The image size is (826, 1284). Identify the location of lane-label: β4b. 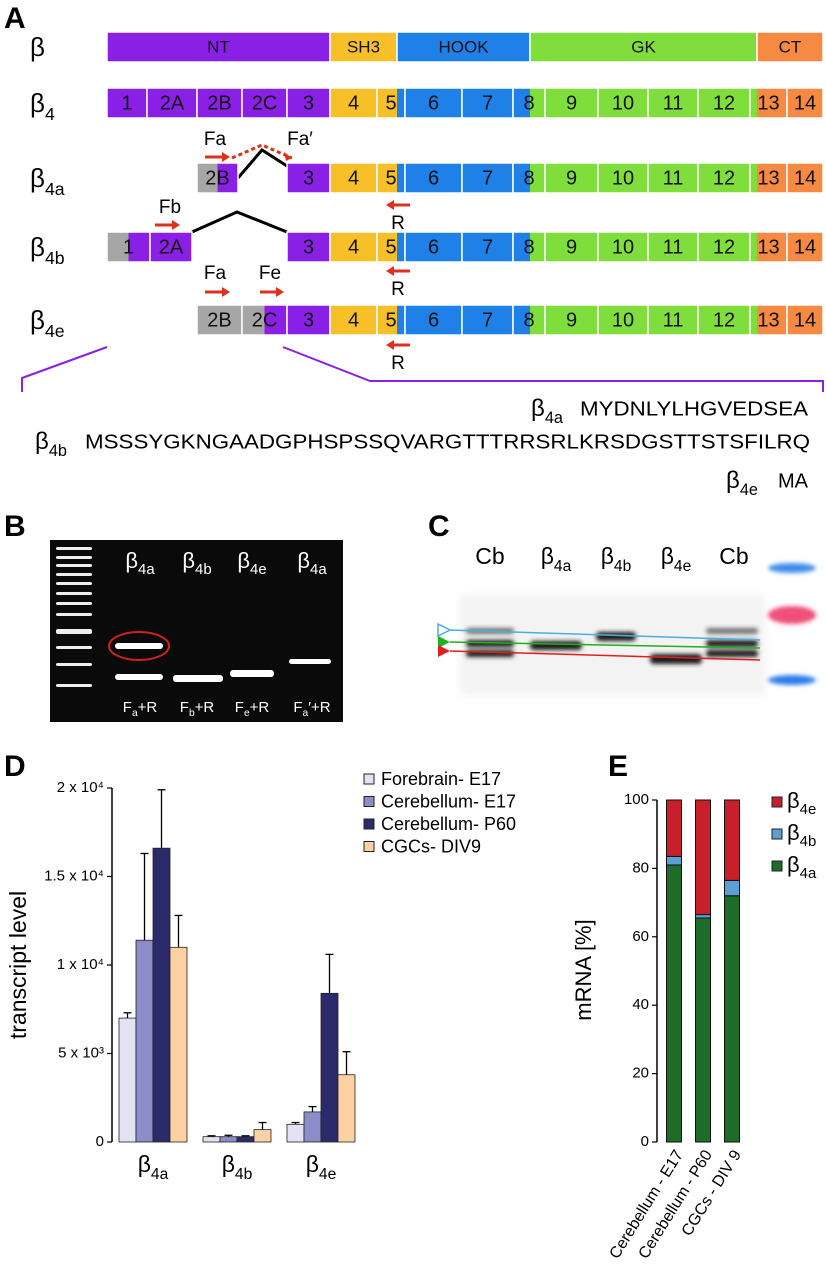
(196, 563).